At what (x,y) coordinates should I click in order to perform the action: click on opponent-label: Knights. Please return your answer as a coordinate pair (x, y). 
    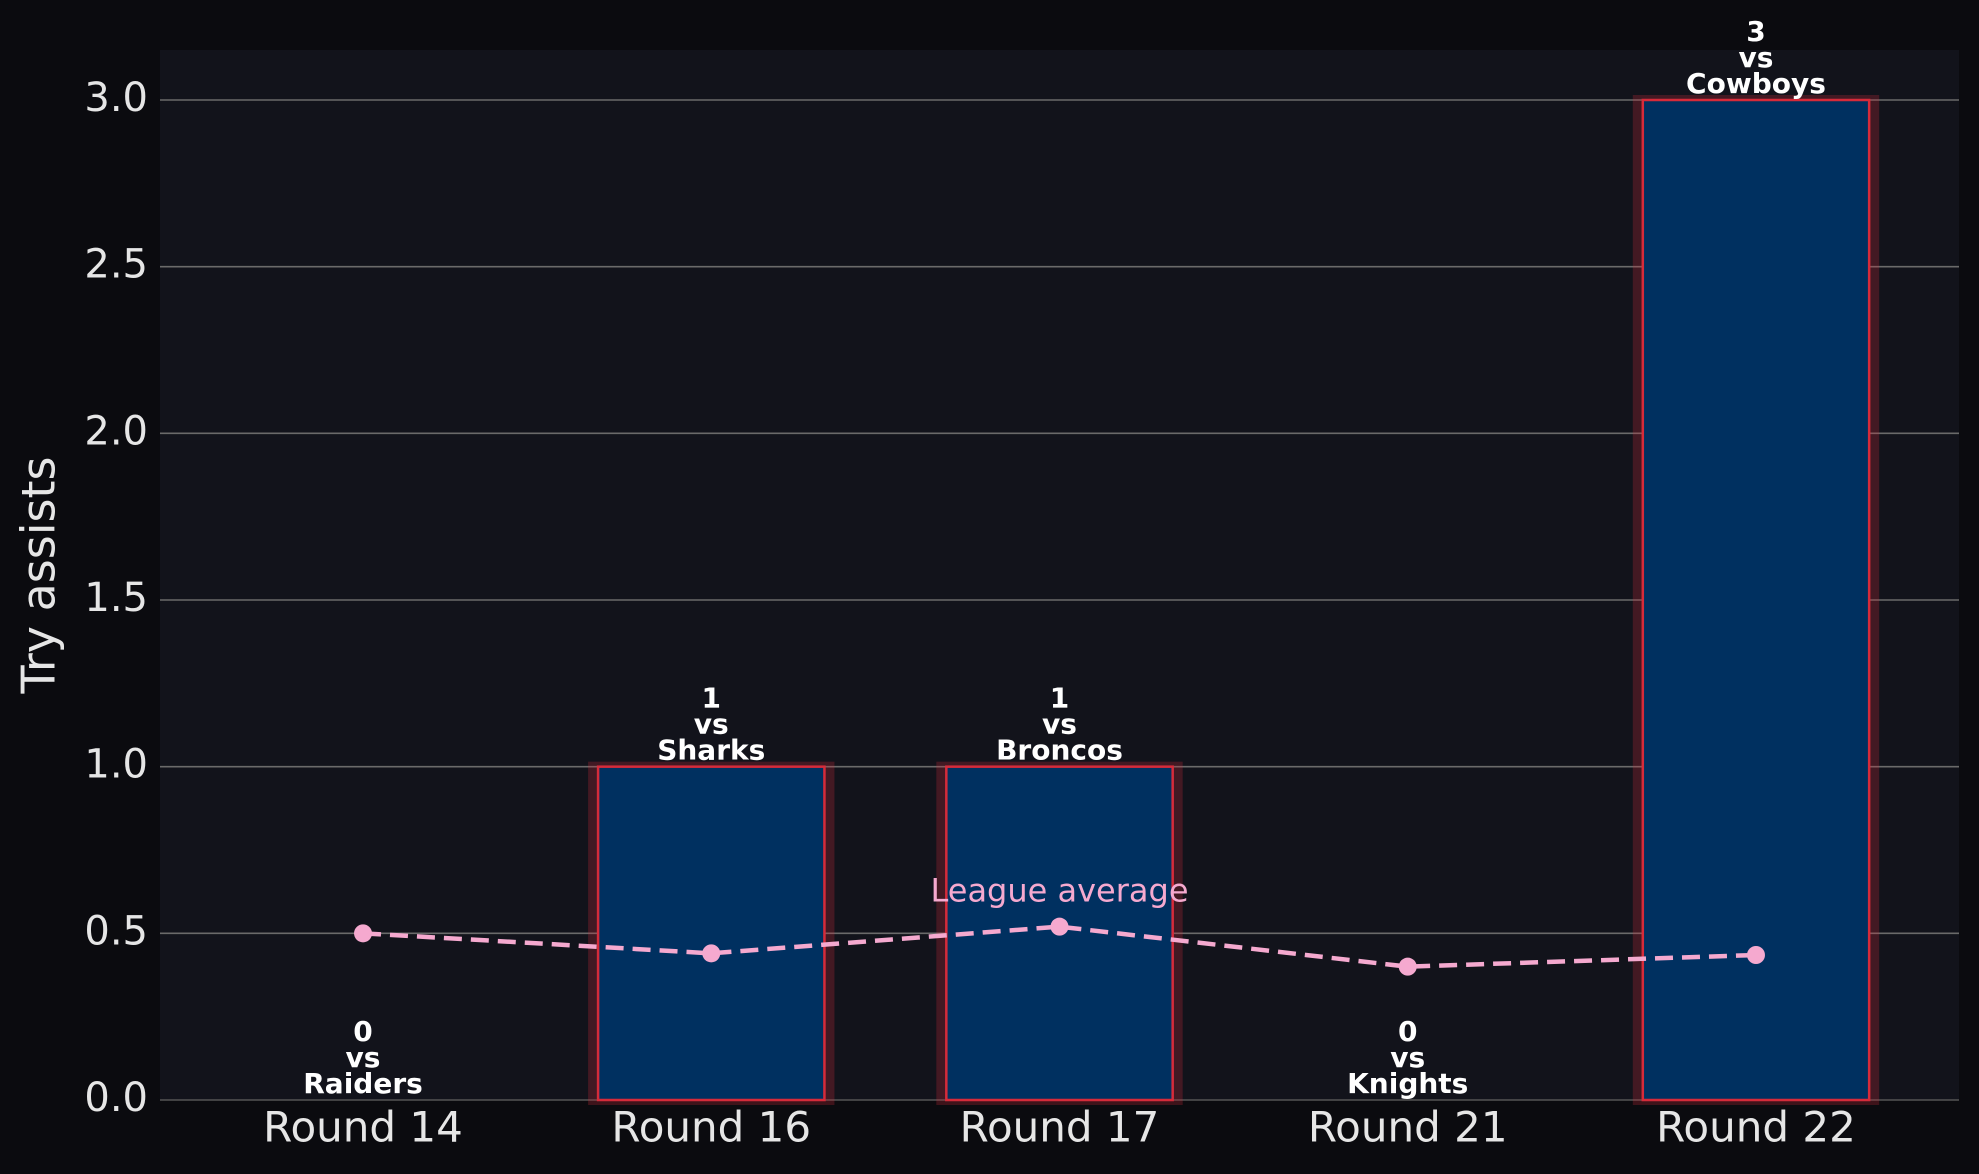
    Looking at the image, I should click on (1407, 1083).